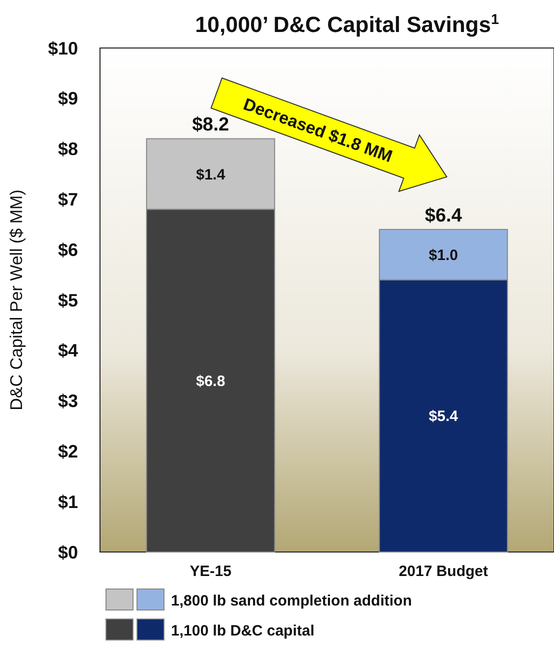  Describe the element at coordinates (347, 24) in the screenshot. I see `chart-title: 10,000’ D&C Capital Savings$^{1}$` at that location.